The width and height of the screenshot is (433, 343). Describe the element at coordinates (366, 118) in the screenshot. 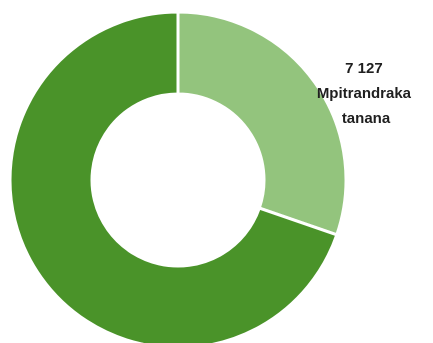

I see `slice-label-line-3: tanana` at that location.